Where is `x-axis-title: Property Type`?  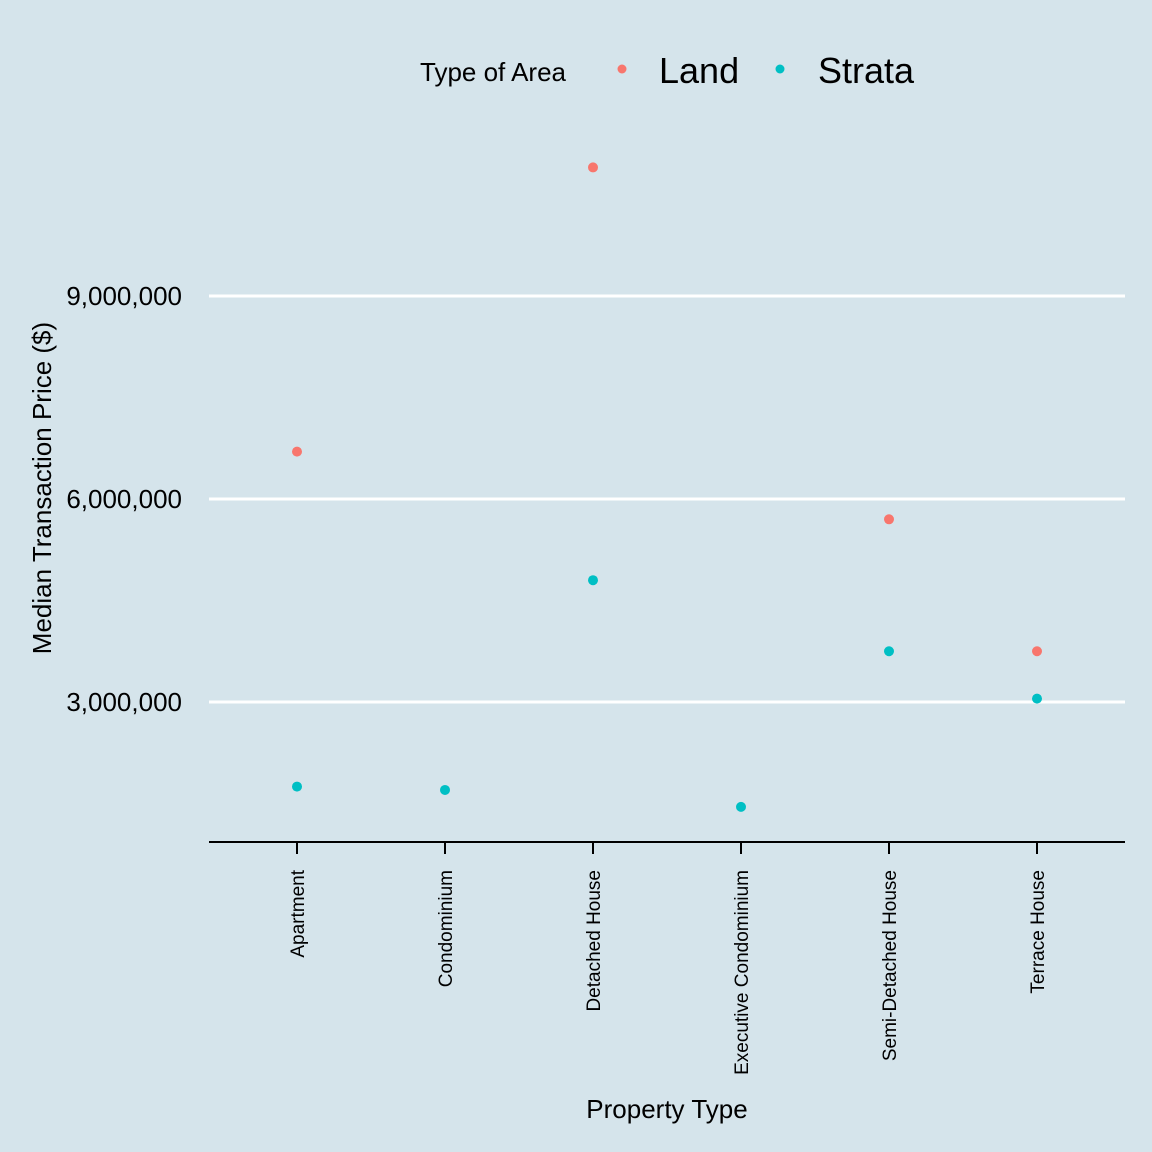 x-axis-title: Property Type is located at coordinates (666, 1109).